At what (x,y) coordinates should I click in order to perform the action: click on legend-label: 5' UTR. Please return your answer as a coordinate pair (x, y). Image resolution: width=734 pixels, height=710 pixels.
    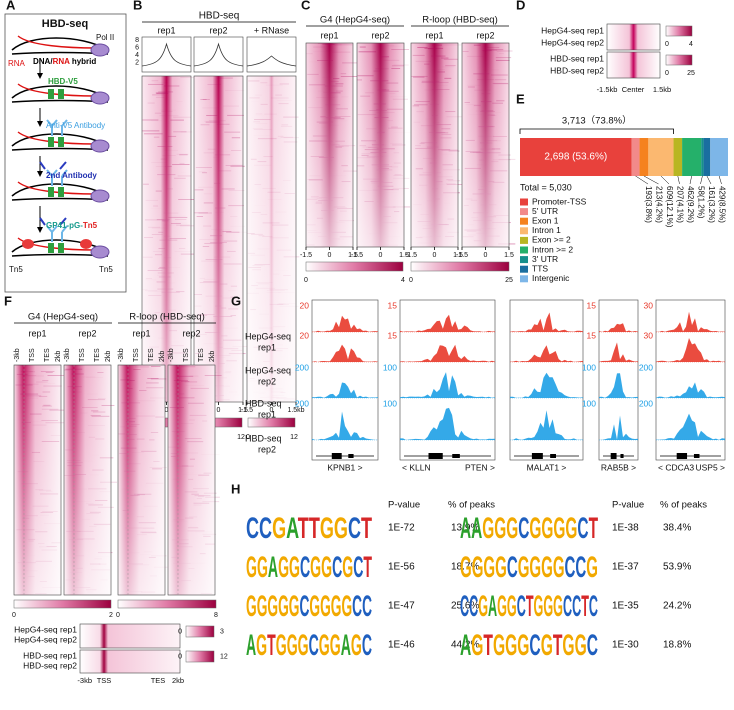
    Looking at the image, I should click on (545, 211).